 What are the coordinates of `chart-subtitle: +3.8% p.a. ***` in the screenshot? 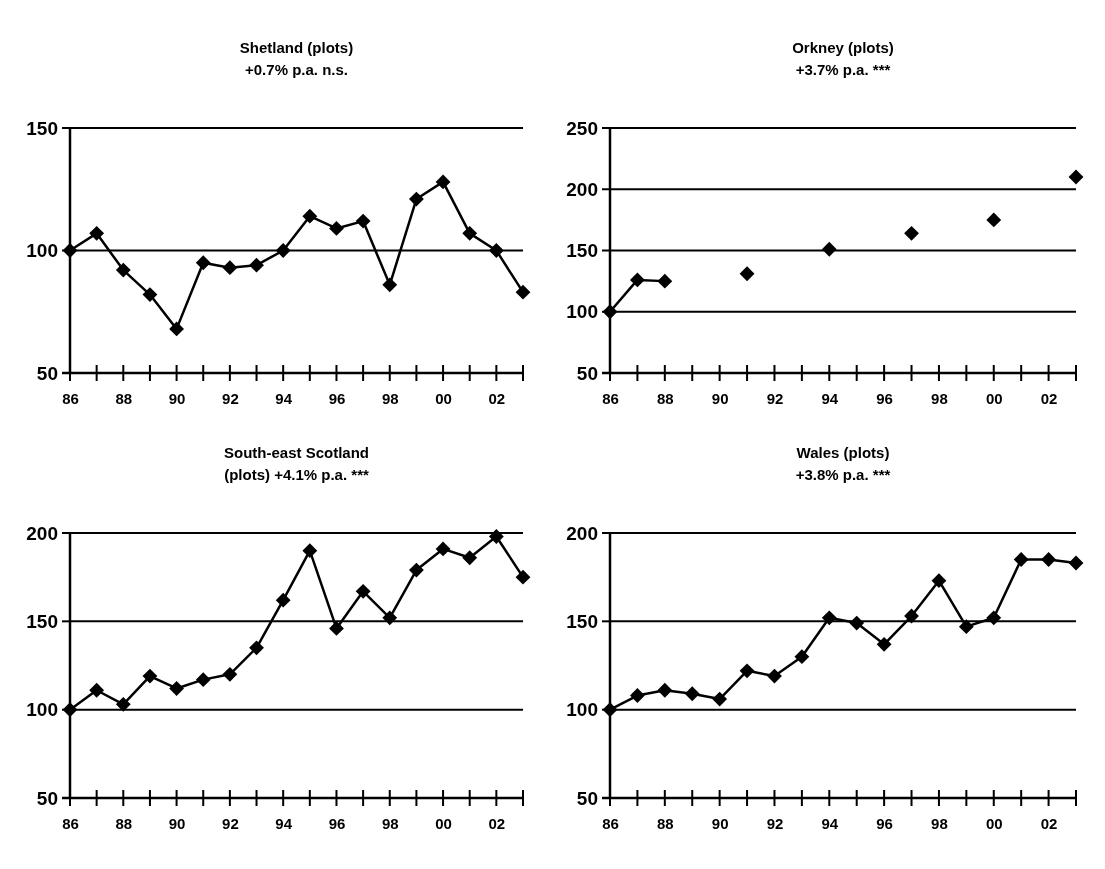 It's located at (843, 474).